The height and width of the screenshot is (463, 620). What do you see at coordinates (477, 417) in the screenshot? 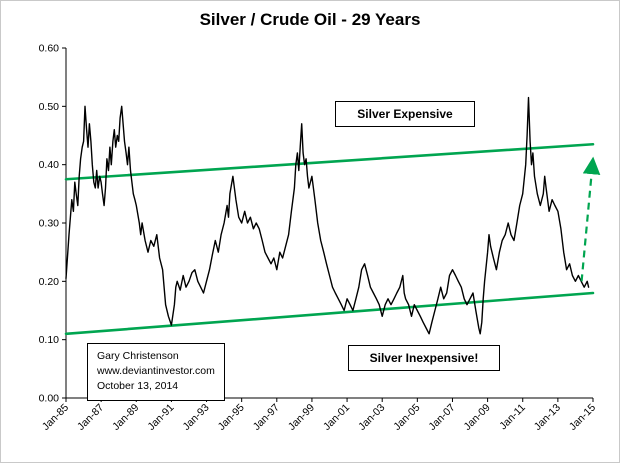
I see `x-tick-label: Jan-09` at bounding box center [477, 417].